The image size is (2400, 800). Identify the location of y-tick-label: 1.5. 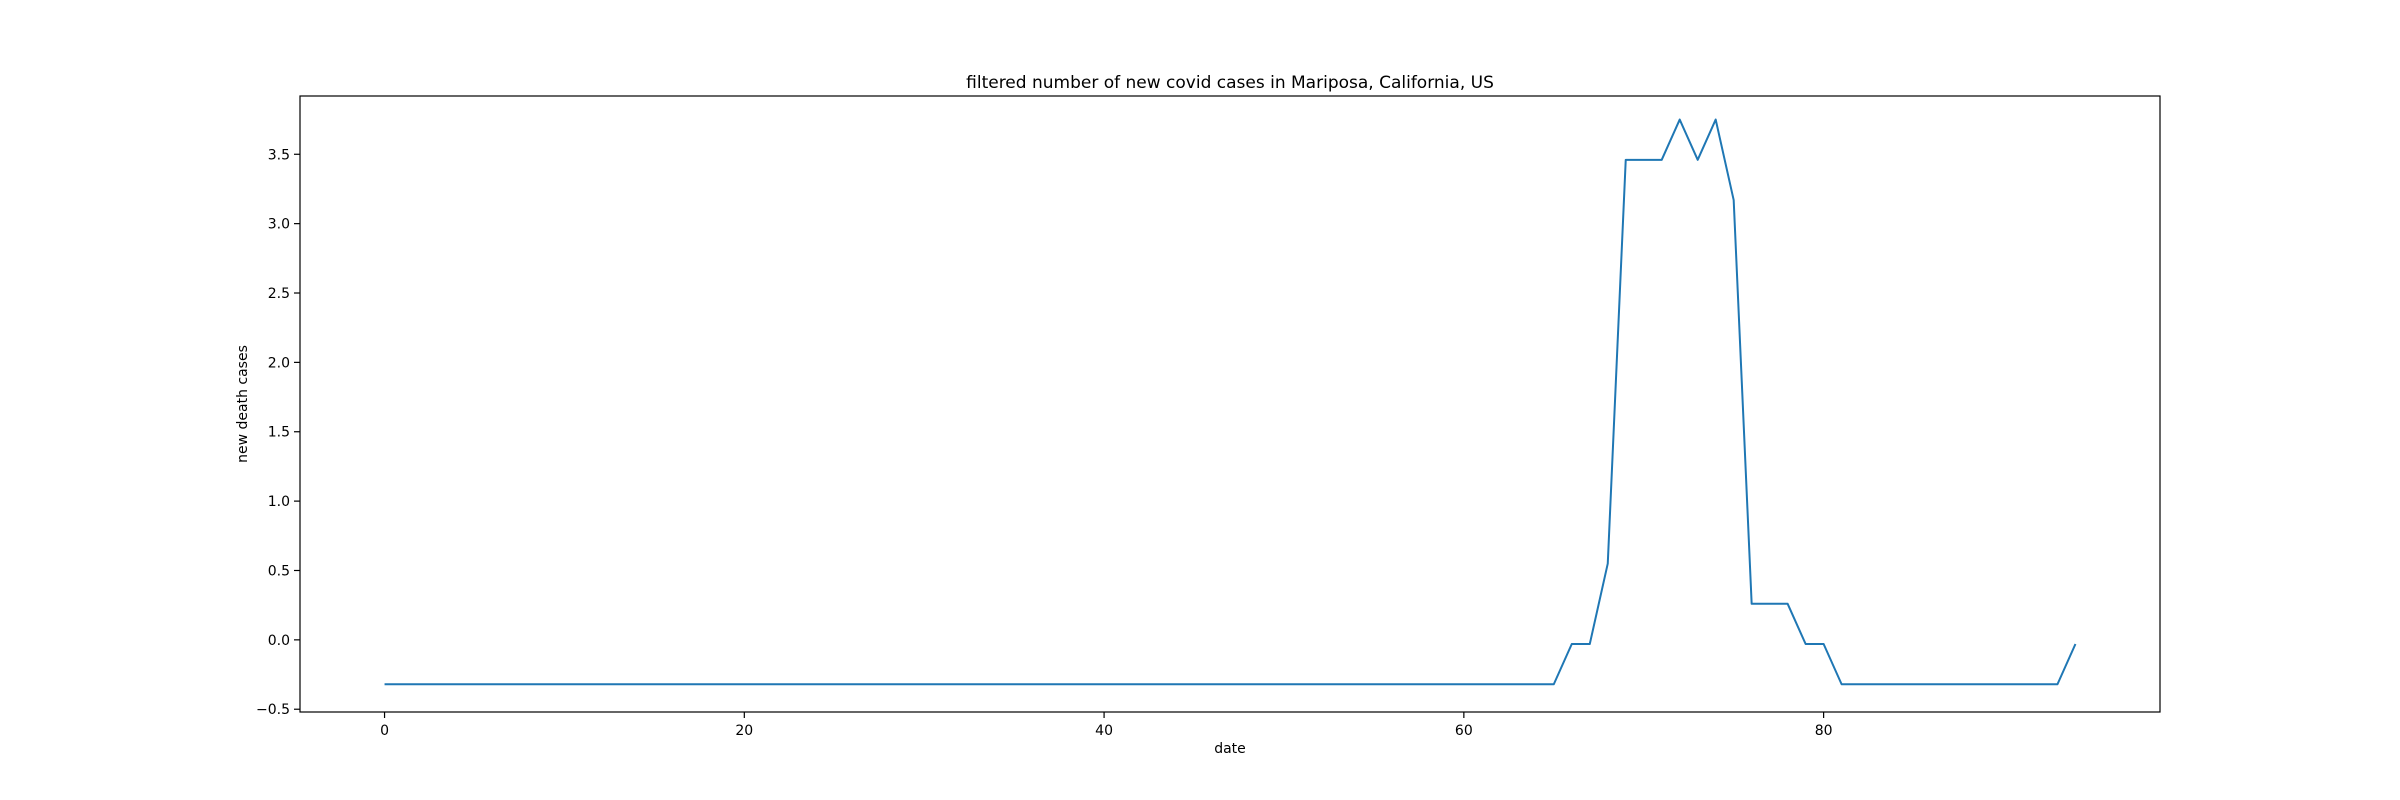
(279, 433).